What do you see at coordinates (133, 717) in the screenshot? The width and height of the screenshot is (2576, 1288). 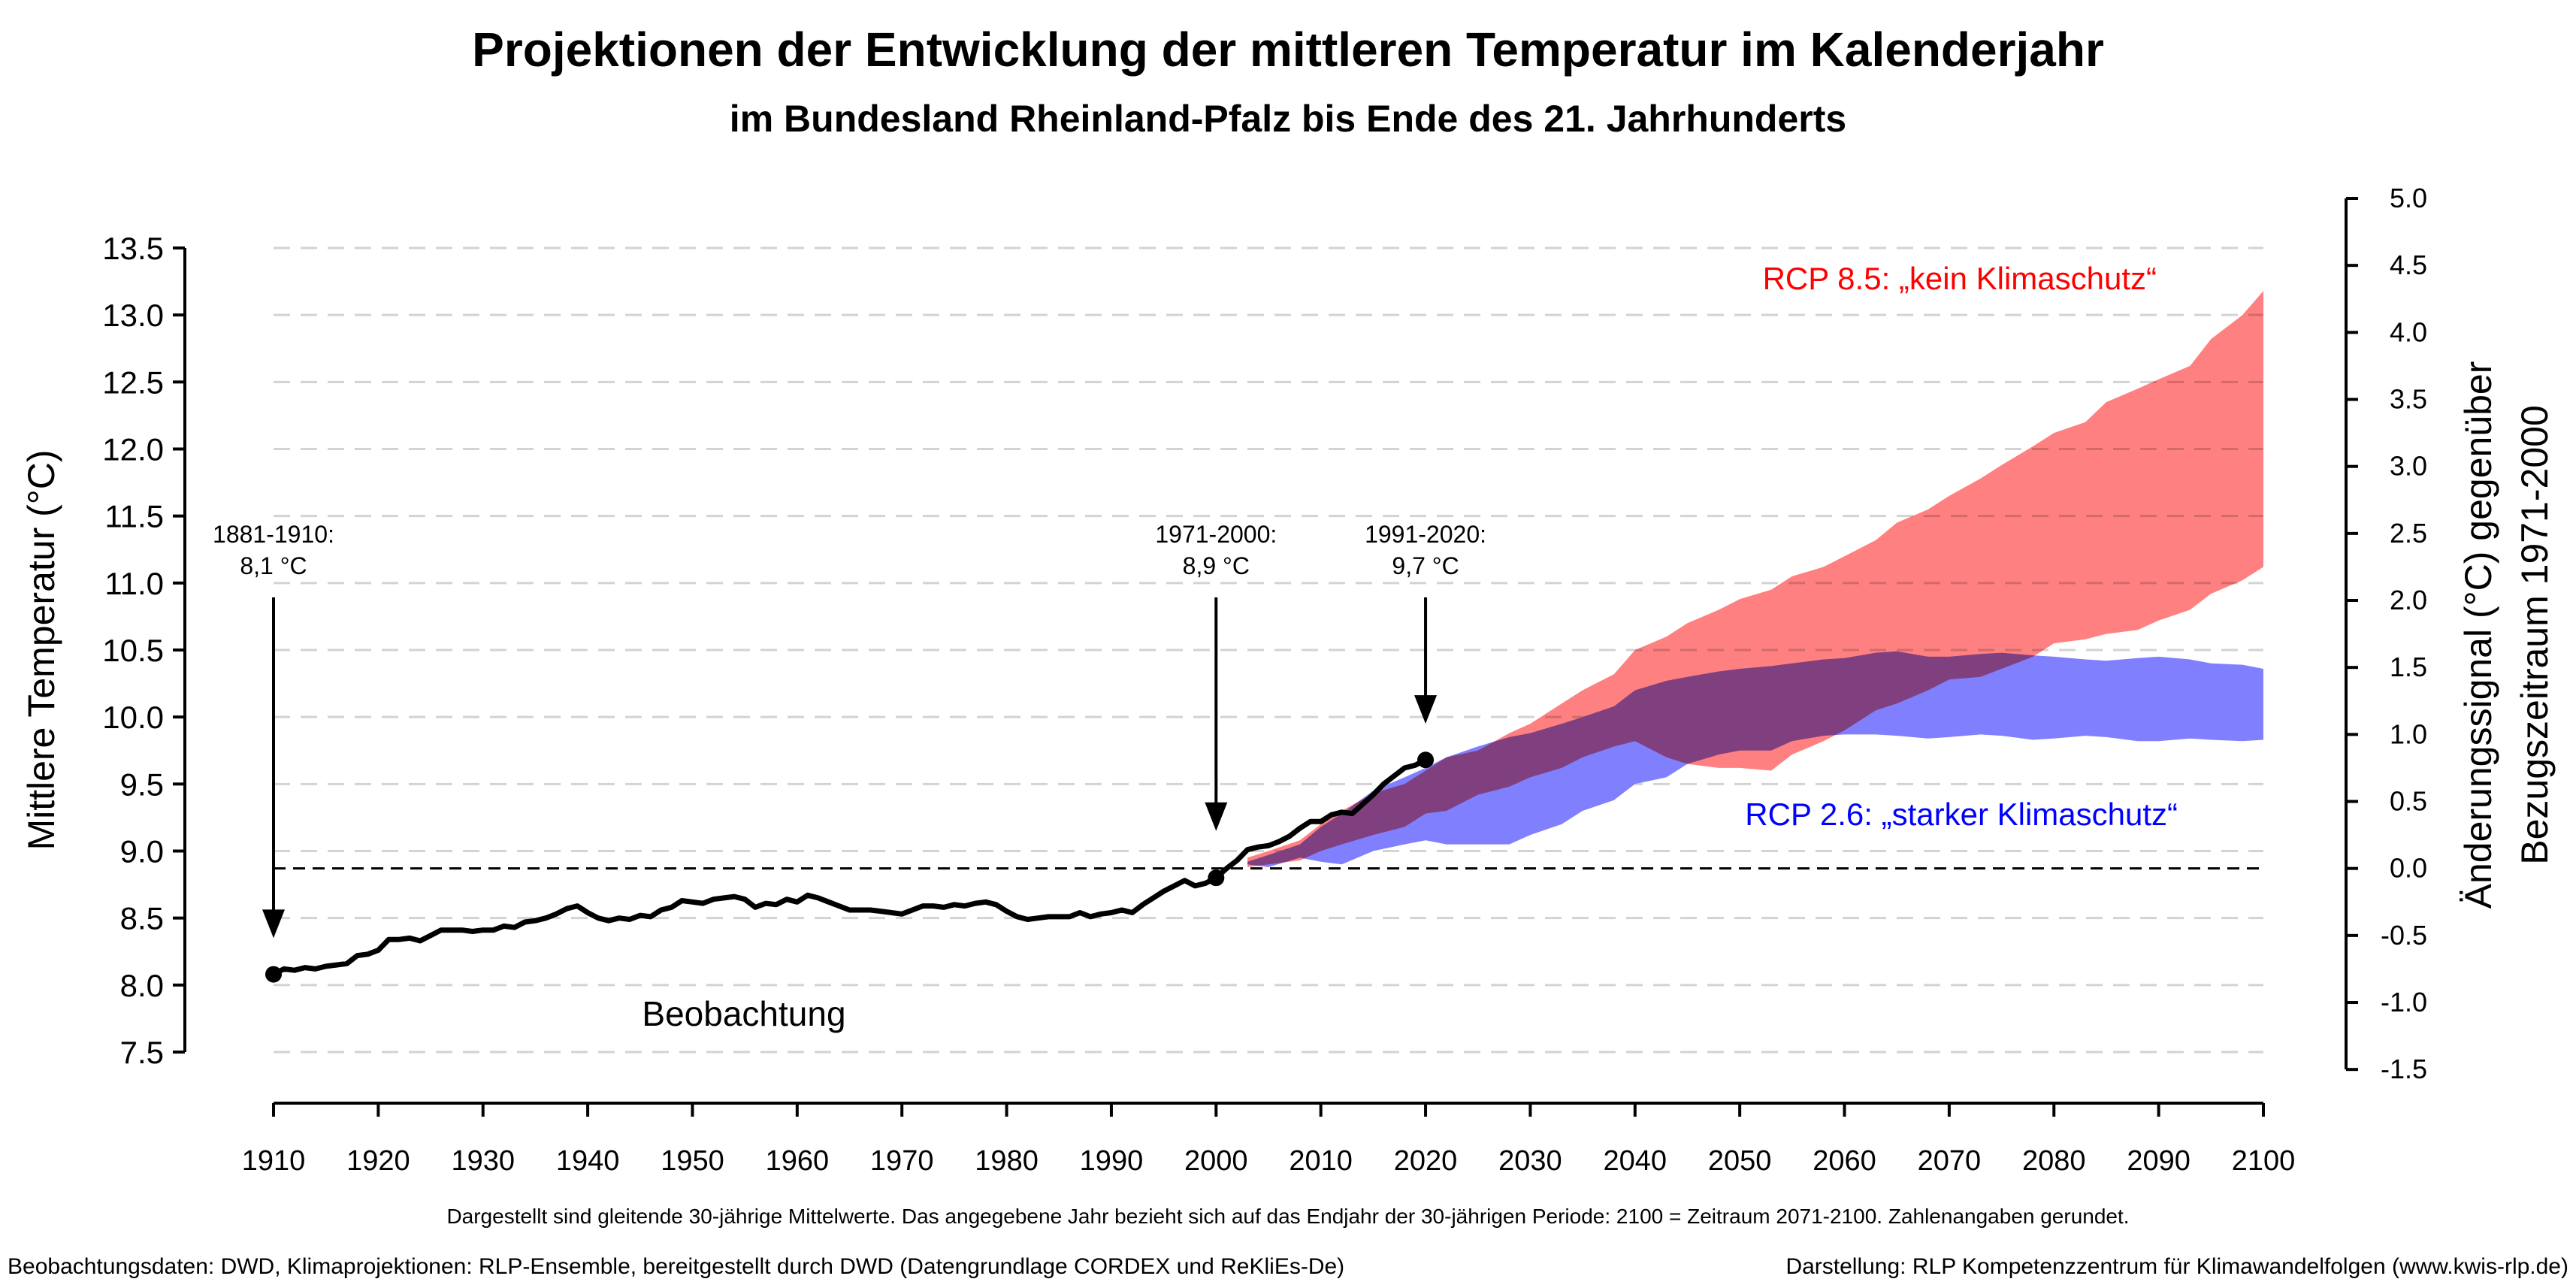 I see `y-tick-label-left: 10.0` at bounding box center [133, 717].